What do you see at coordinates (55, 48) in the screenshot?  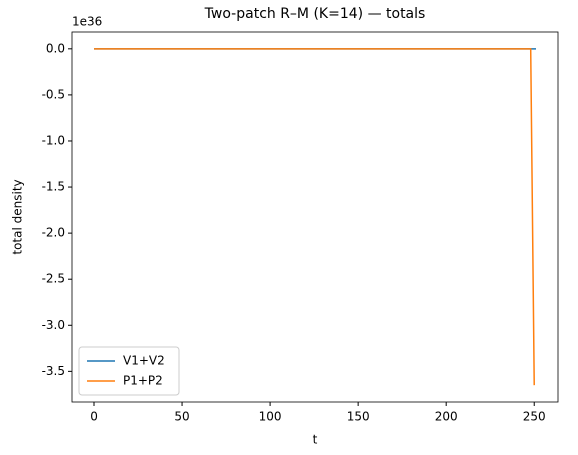 I see `y-tick-label: 0.0` at bounding box center [55, 48].